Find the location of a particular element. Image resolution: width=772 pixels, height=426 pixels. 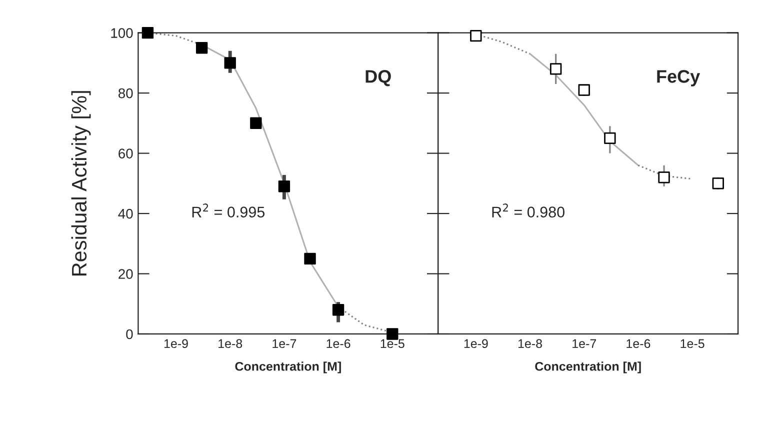

y-tick-label: 60 is located at coordinates (125, 153).